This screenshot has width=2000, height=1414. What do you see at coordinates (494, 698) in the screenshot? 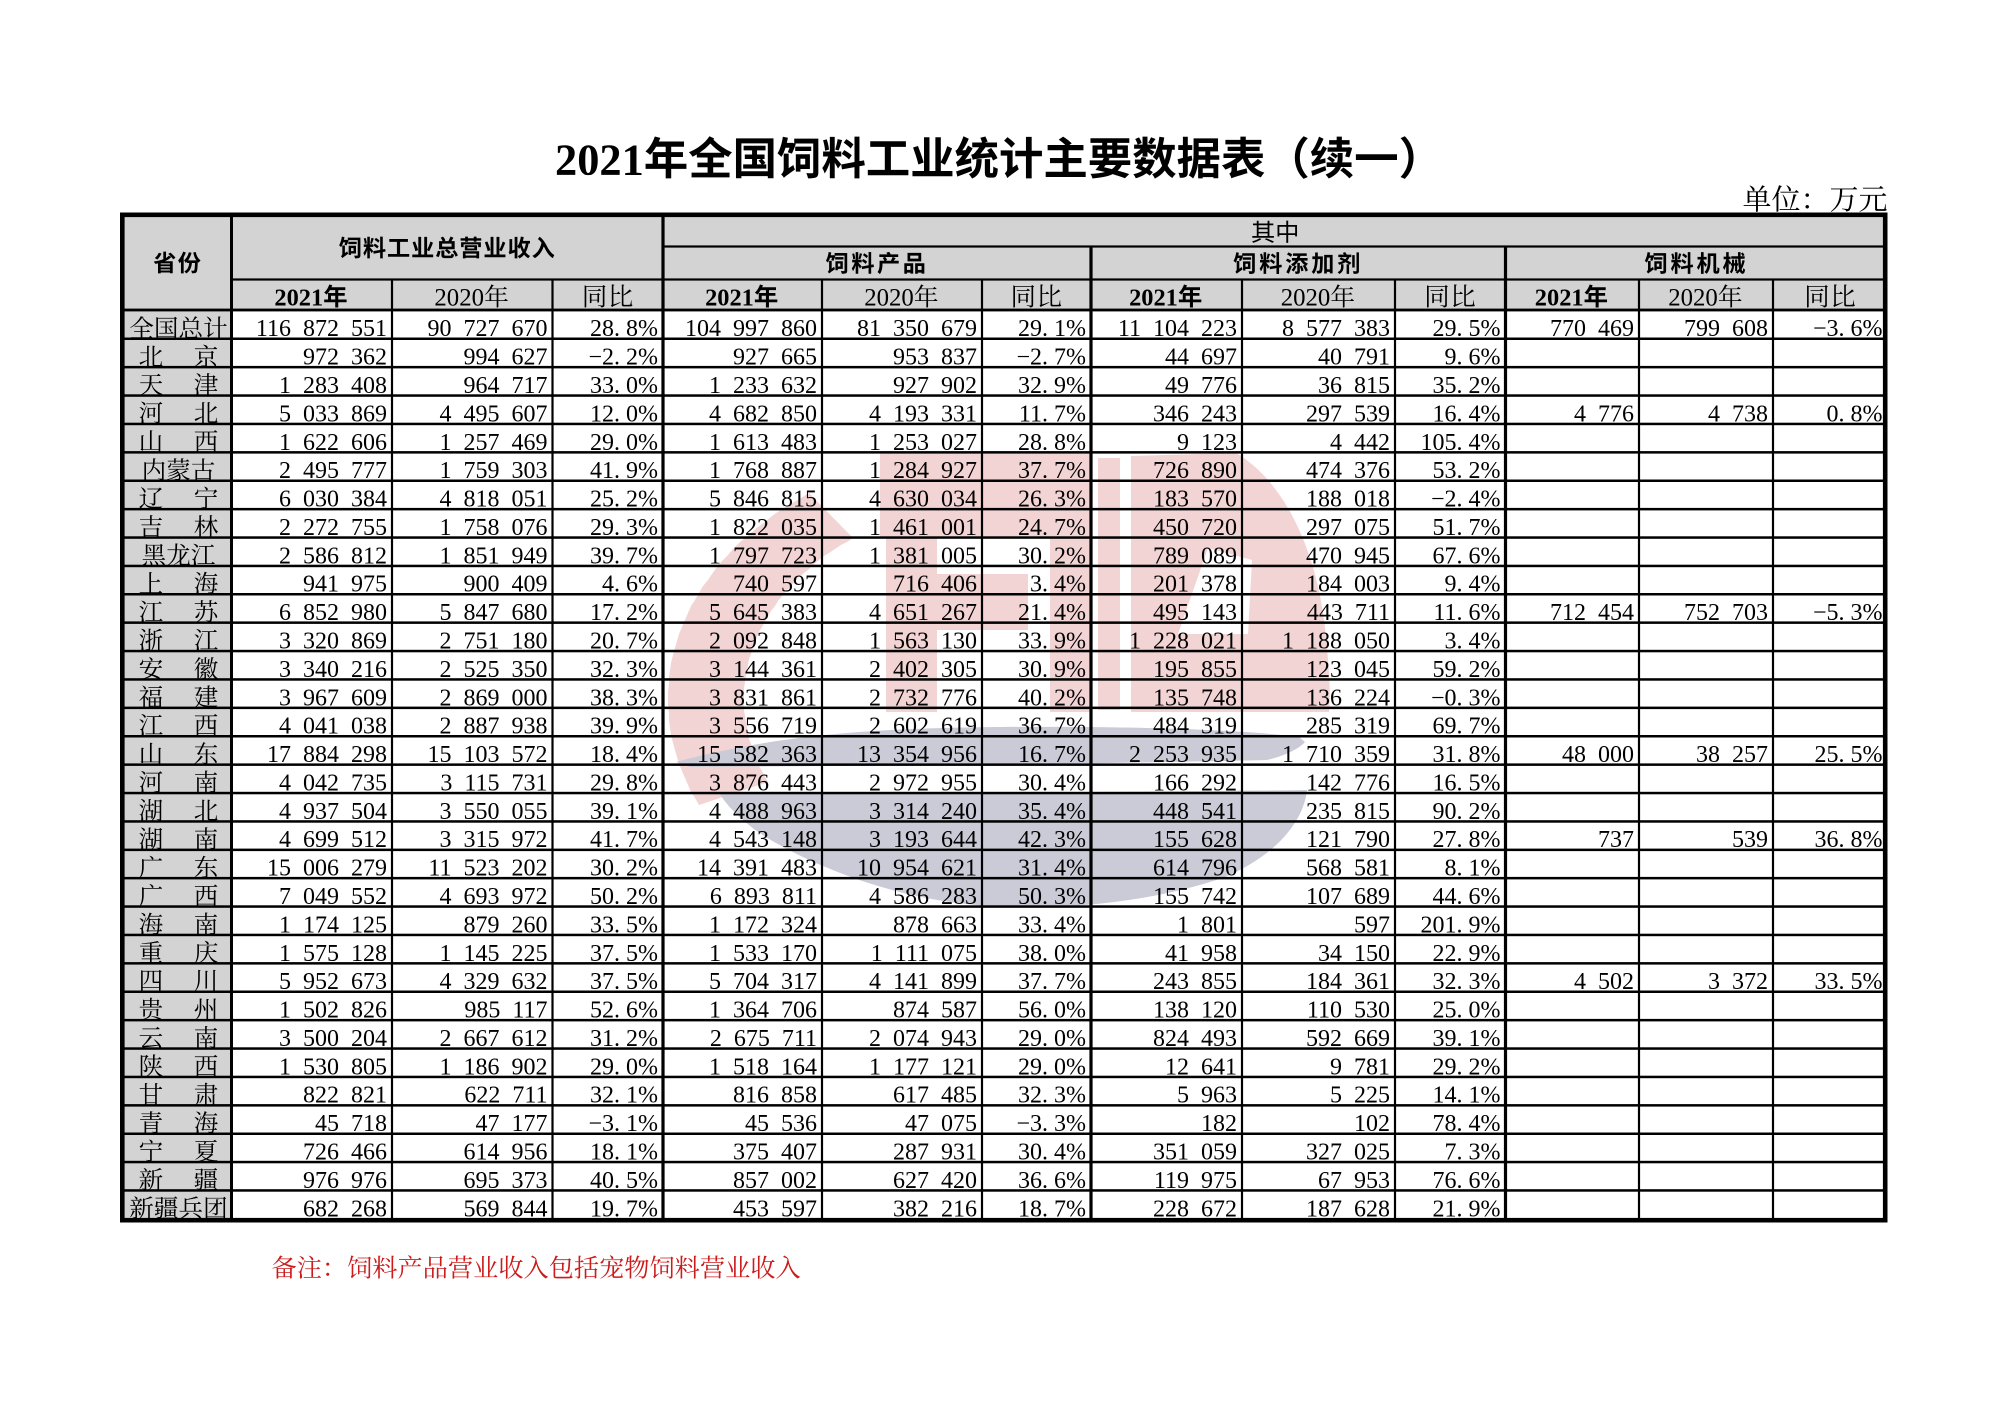
I see `svg-text: 2 869 000` at bounding box center [494, 698].